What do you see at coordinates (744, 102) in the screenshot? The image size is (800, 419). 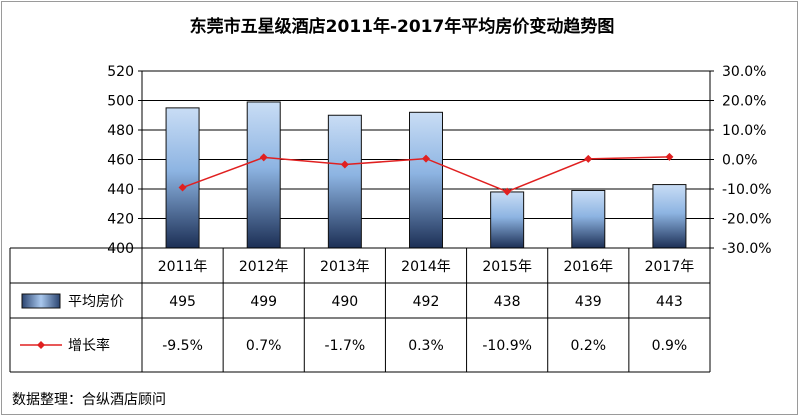 I see `y-right-tick-label: 20.0%` at bounding box center [744, 102].